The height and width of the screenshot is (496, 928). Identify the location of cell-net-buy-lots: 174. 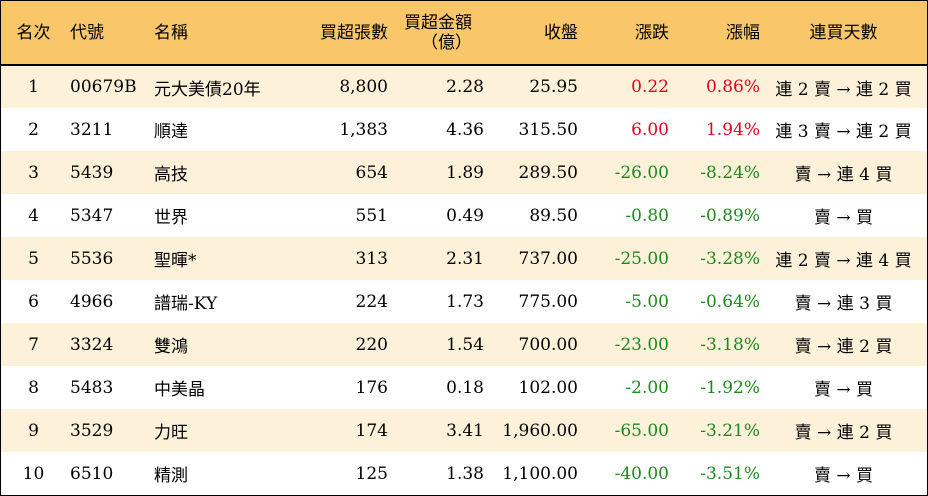
(371, 430).